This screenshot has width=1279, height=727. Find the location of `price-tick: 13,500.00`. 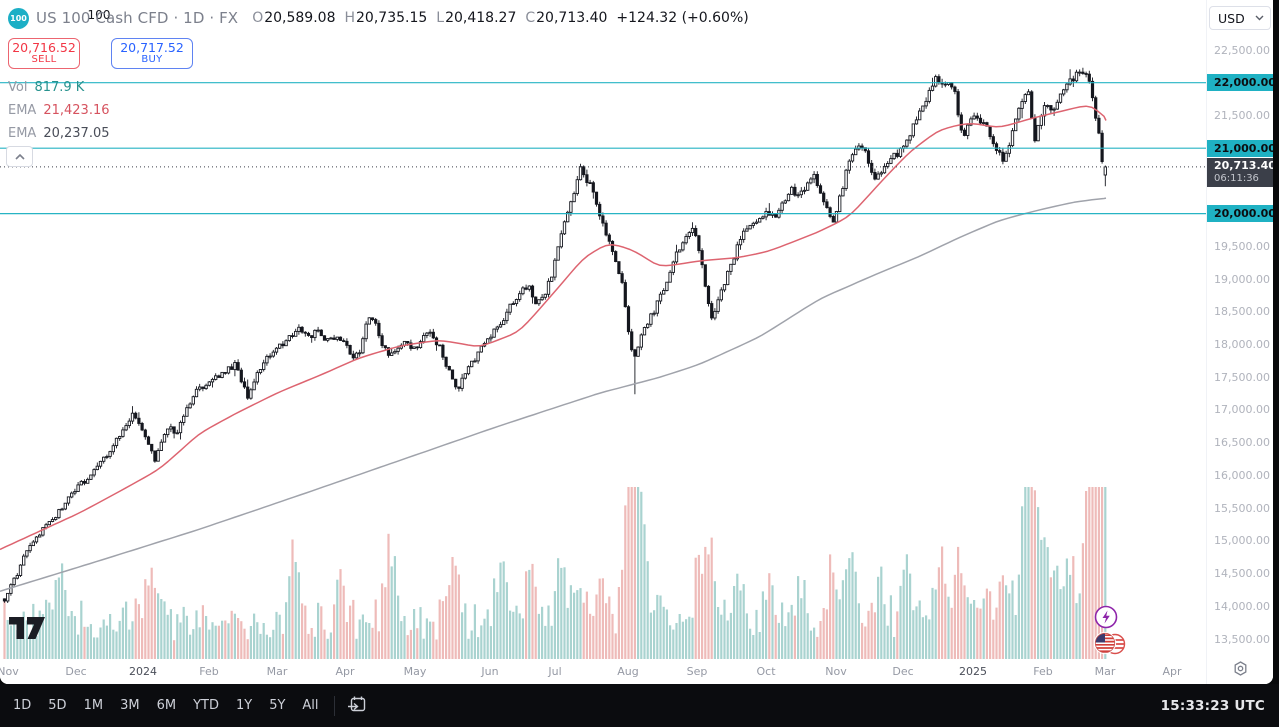

price-tick: 13,500.00 is located at coordinates (1242, 639).